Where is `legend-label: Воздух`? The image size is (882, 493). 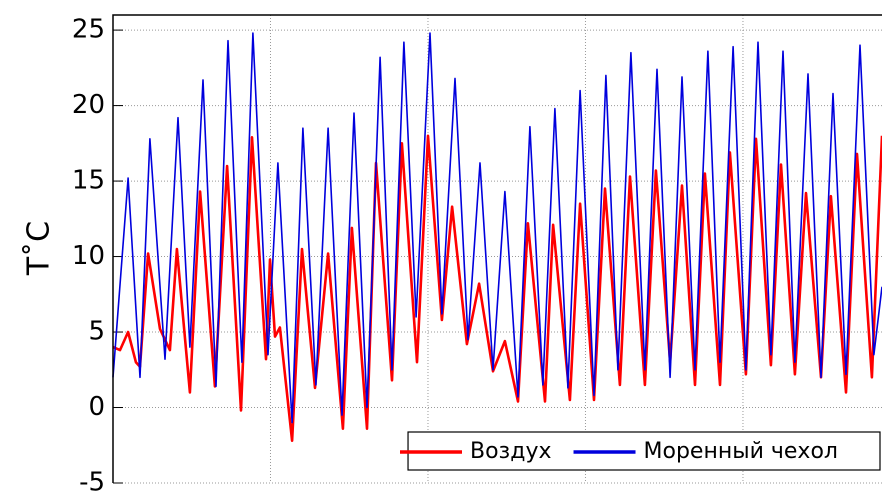
legend-label: Воздух is located at coordinates (511, 451).